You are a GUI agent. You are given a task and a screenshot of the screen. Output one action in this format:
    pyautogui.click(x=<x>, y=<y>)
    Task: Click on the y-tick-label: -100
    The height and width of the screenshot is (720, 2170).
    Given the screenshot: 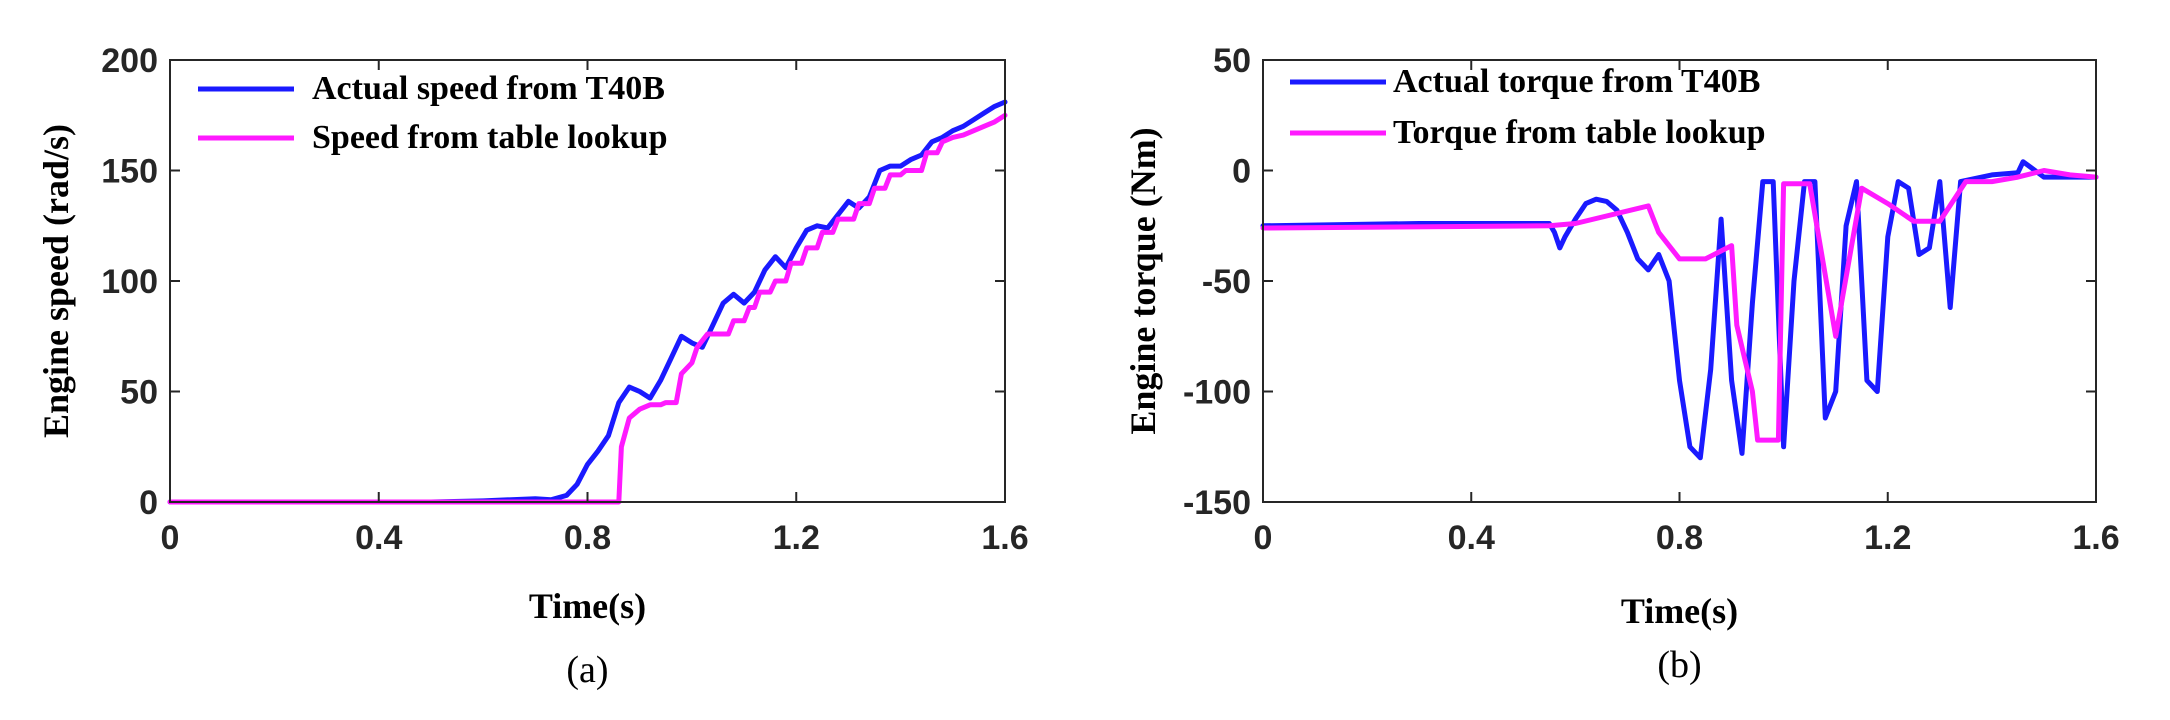 What is the action you would take?
    pyautogui.click(x=1217, y=393)
    